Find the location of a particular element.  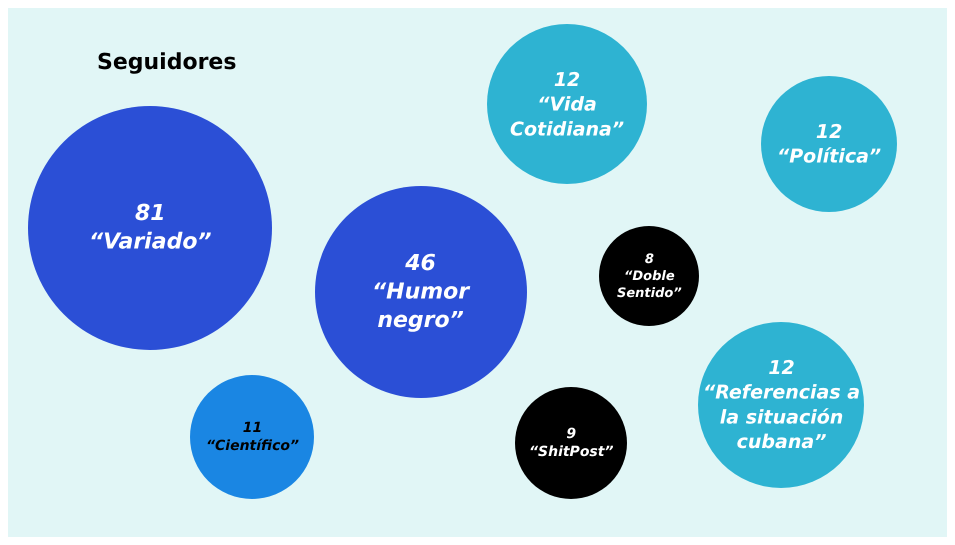

category-label: “Referencias a la situación cubana” is located at coordinates (781, 418).